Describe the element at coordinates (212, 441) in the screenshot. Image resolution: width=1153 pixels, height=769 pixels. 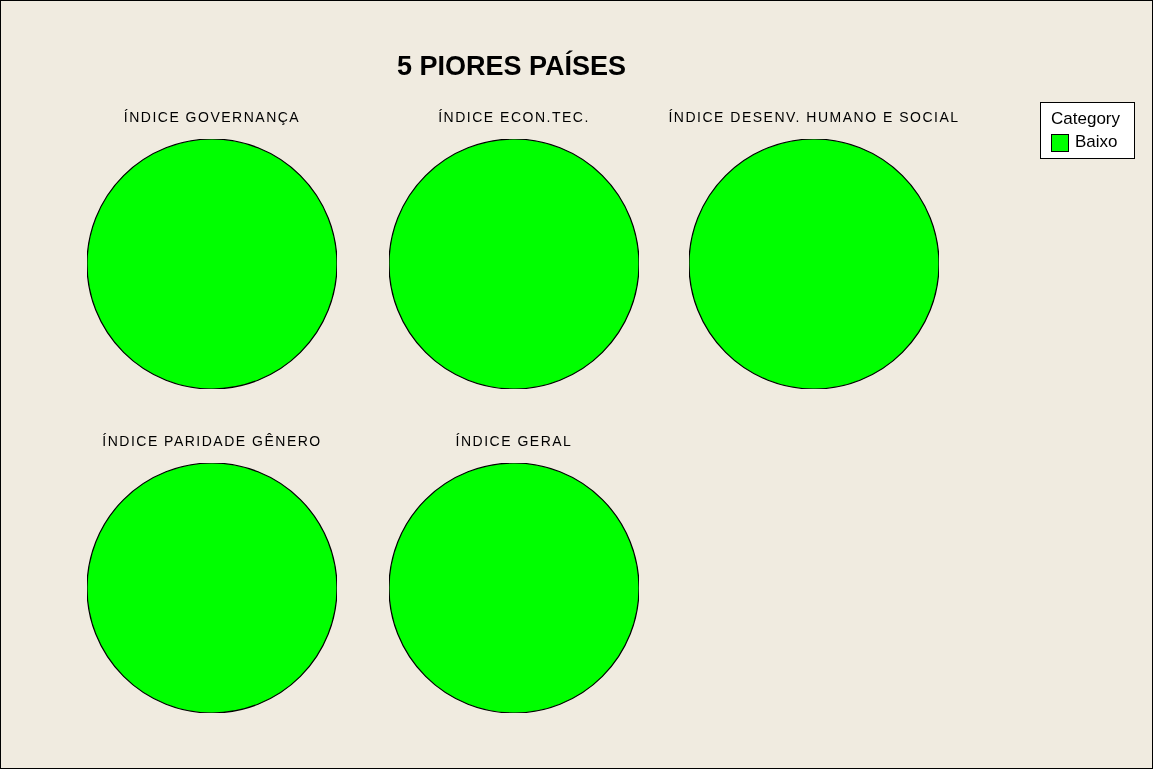
I see `chart-title: ÍNDICE PARIDADE GÊNERO` at that location.